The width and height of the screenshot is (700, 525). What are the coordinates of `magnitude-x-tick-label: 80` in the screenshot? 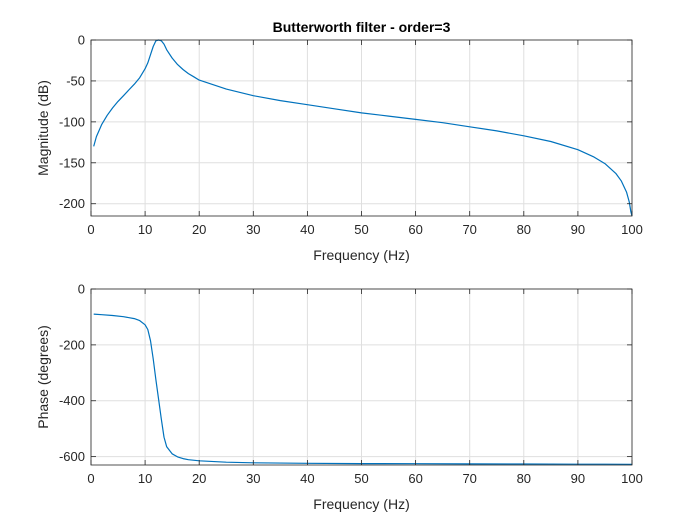 It's located at (524, 229).